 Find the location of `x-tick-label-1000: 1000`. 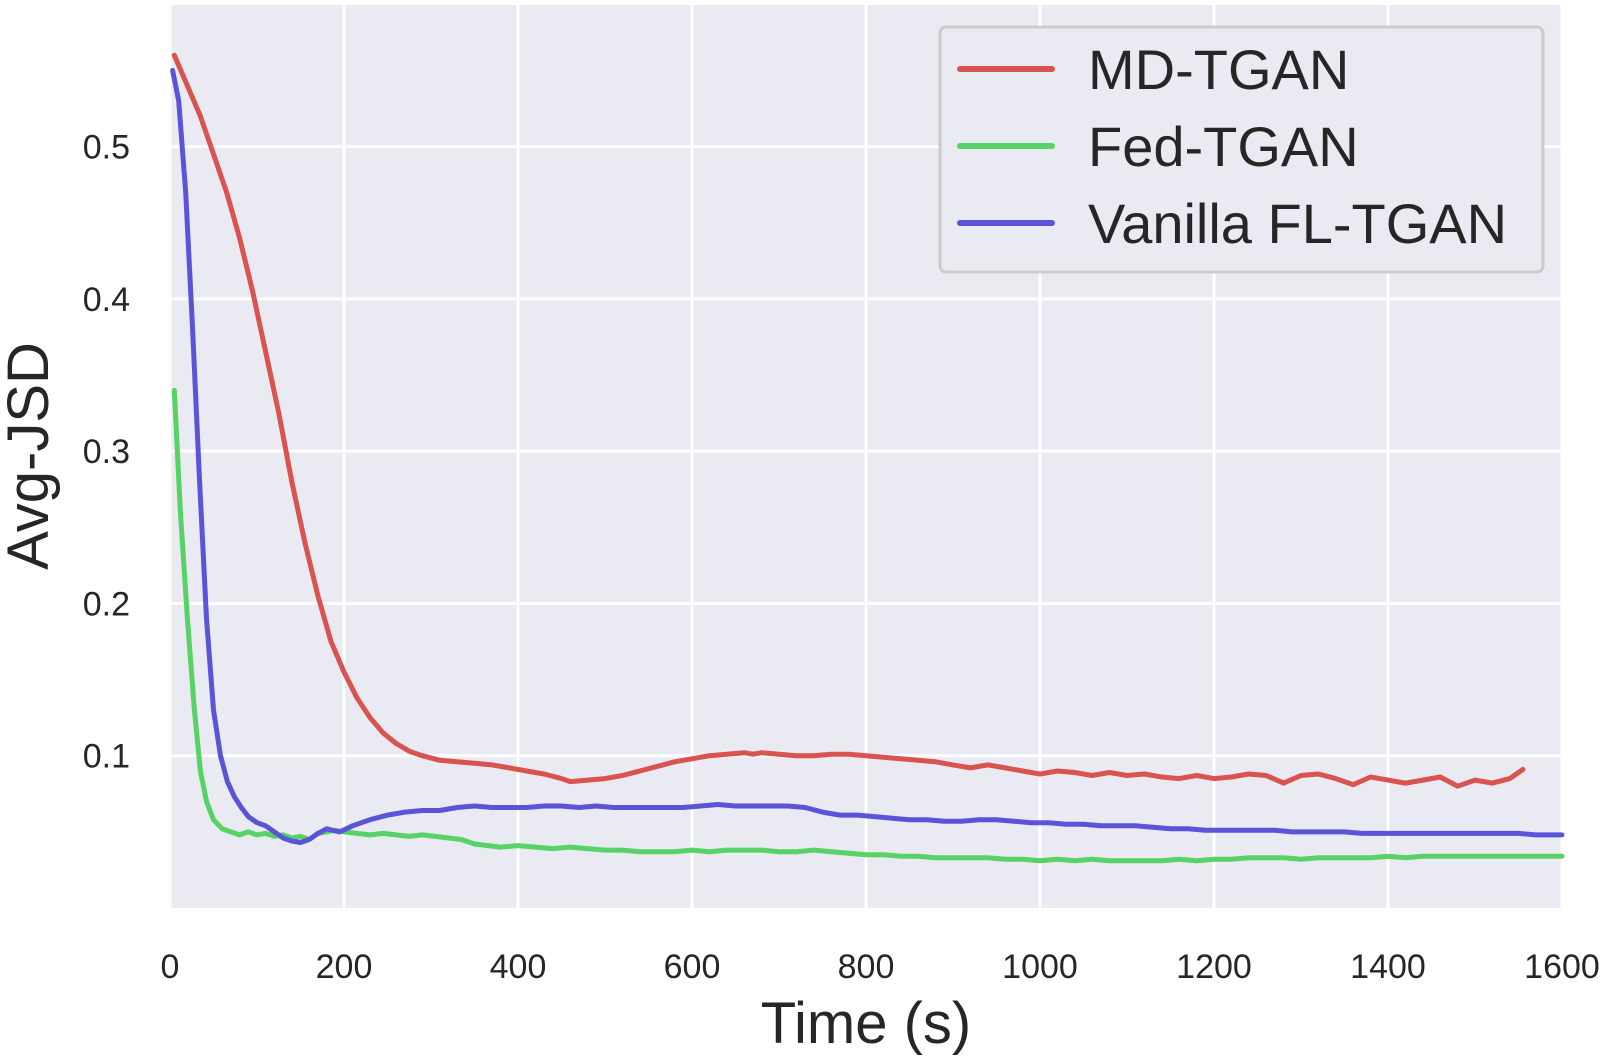

x-tick-label-1000: 1000 is located at coordinates (1040, 967).